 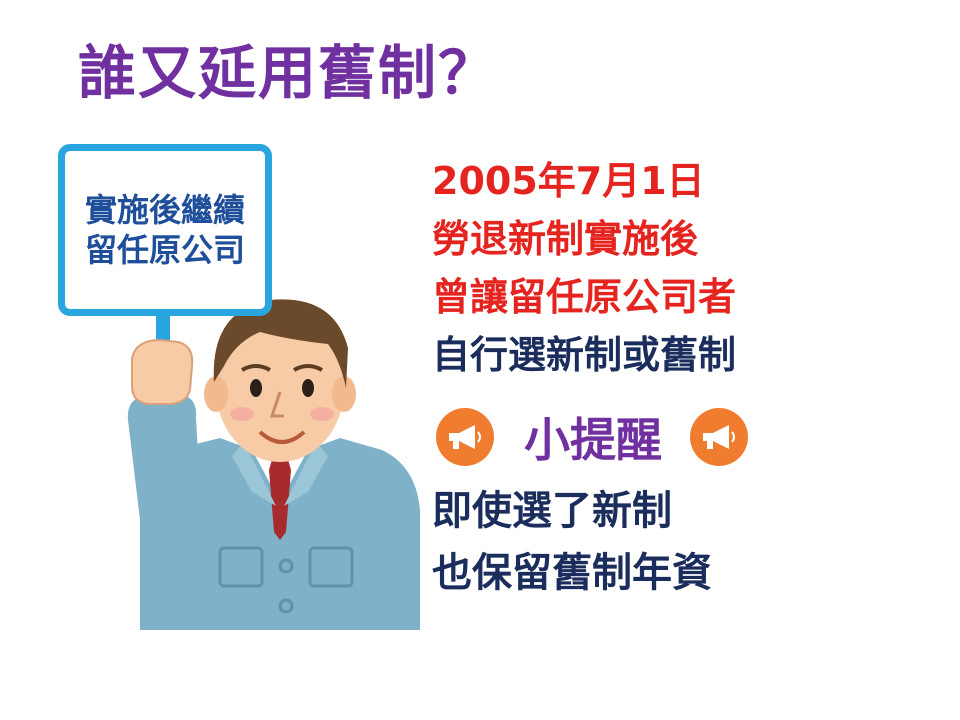 I want to click on left-pocket, so click(x=241, y=567).